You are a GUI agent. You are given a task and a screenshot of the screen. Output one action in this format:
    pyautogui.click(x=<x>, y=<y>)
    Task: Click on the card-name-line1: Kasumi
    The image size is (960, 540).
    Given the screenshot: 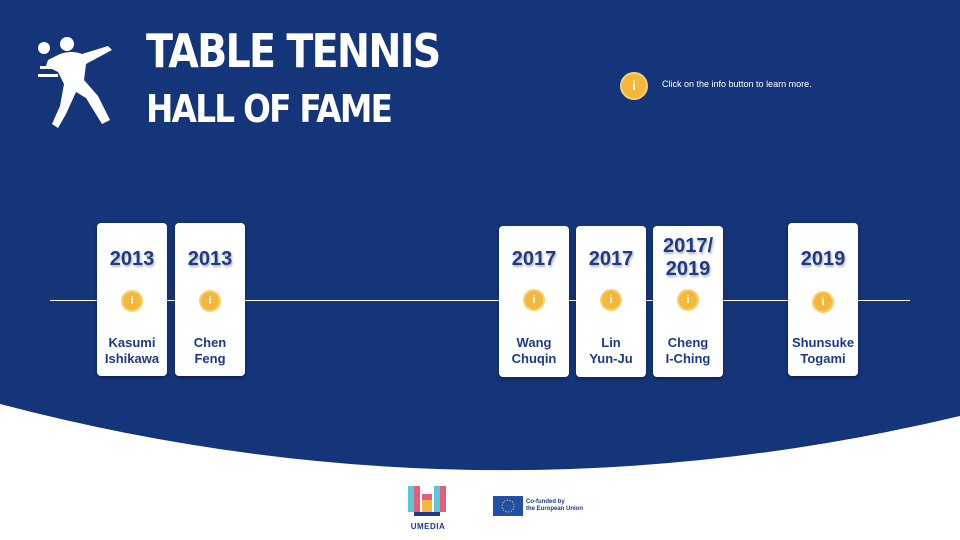 What is the action you would take?
    pyautogui.click(x=132, y=342)
    